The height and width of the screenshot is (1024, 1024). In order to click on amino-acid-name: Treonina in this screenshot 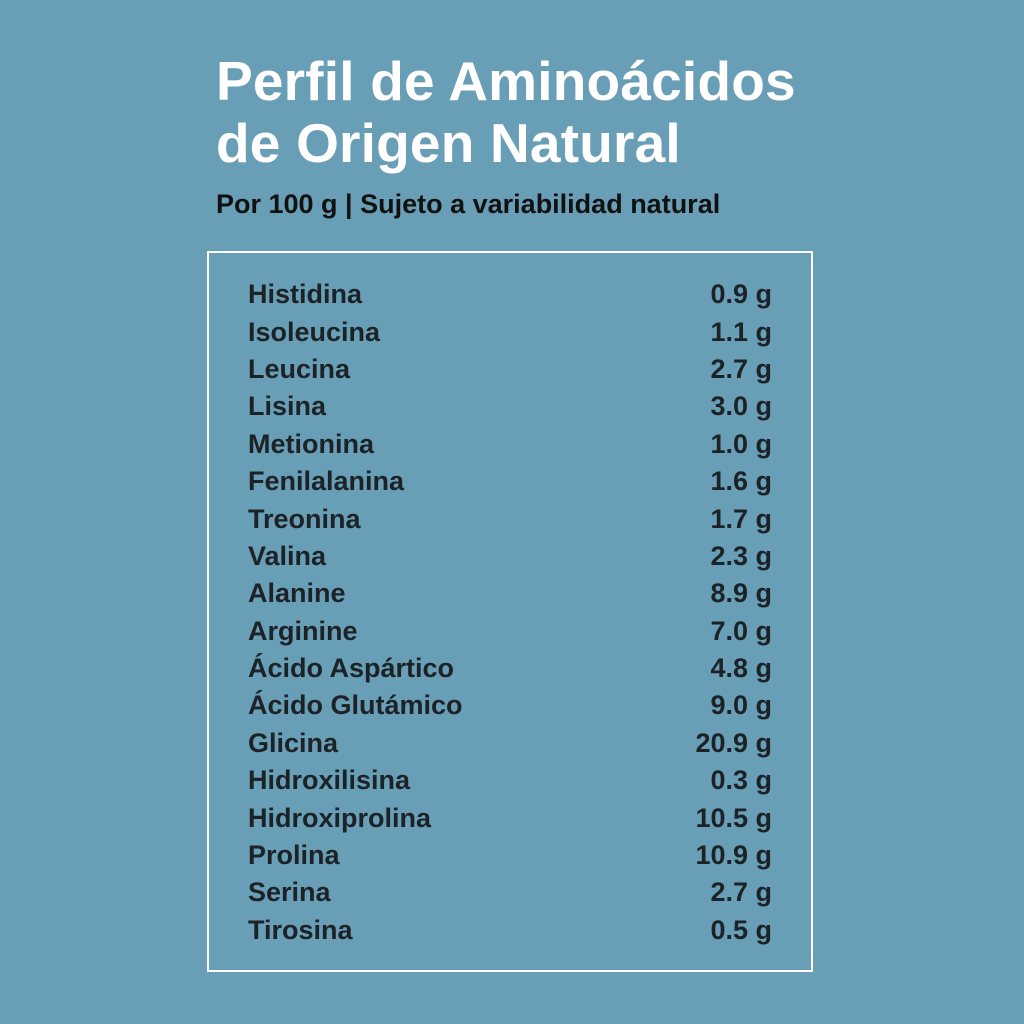, I will do `click(304, 518)`.